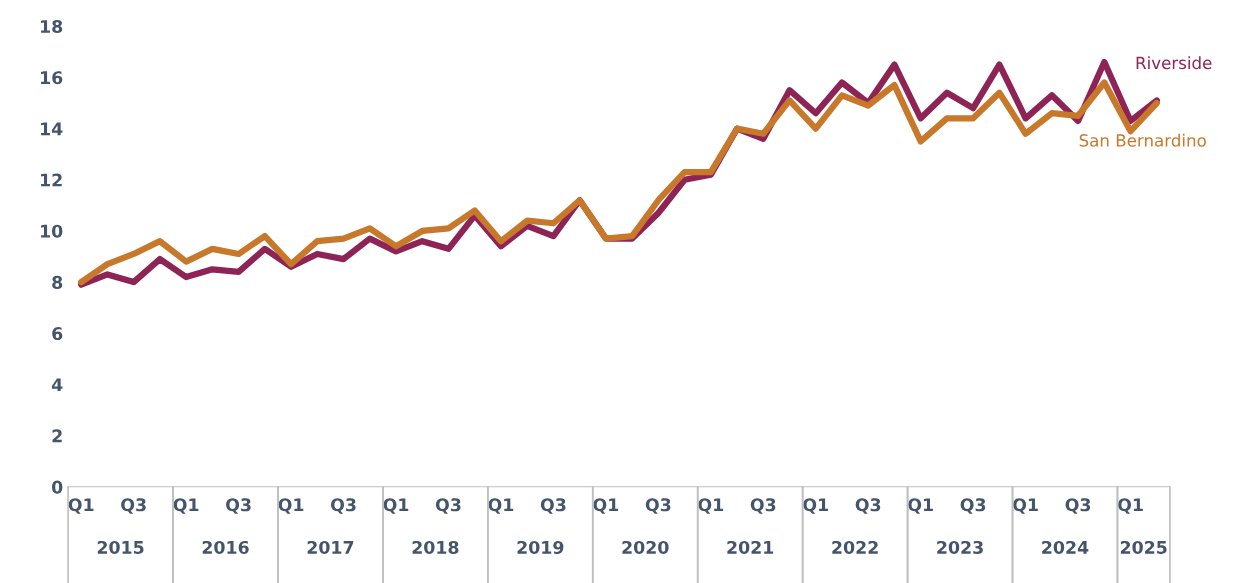  I want to click on text: 2021, so click(750, 547).